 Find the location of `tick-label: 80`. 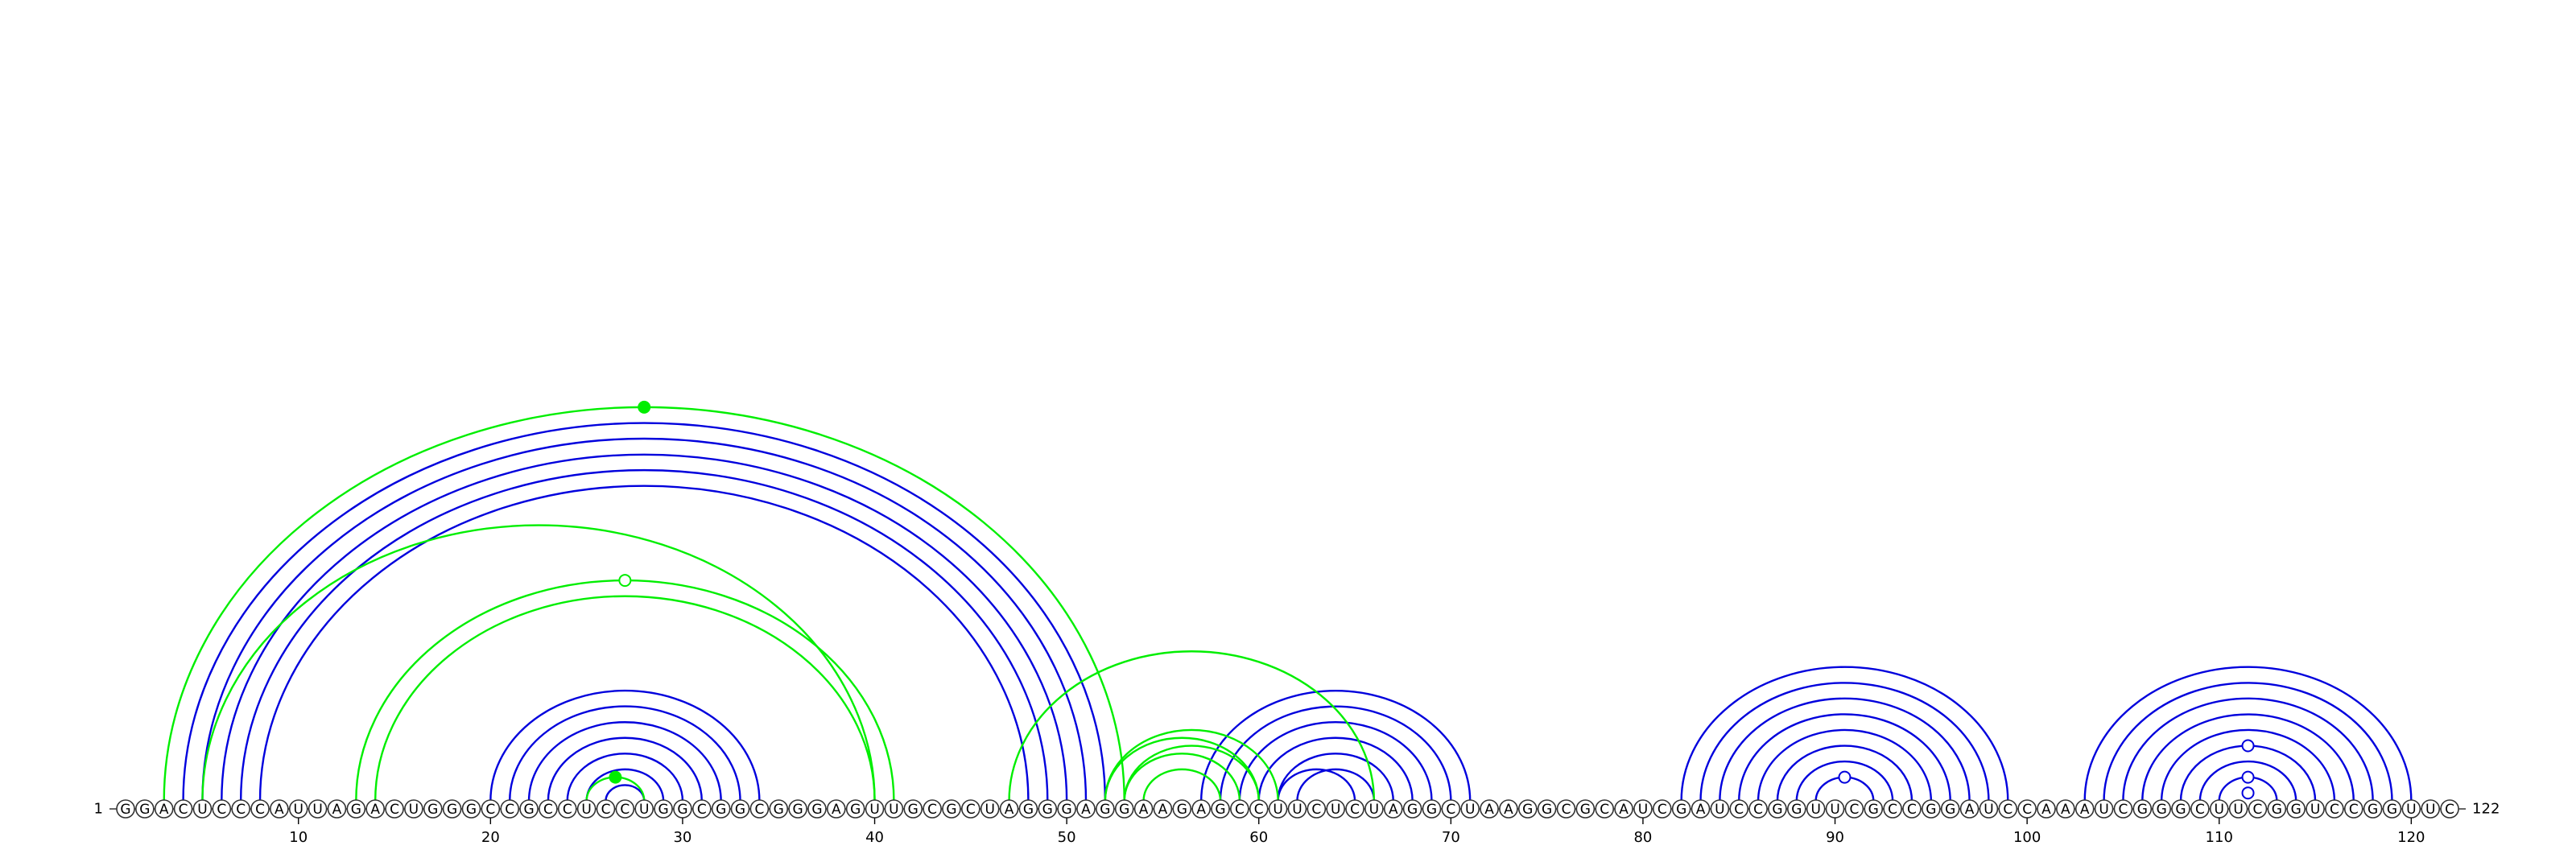

tick-label: 80 is located at coordinates (1642, 837).